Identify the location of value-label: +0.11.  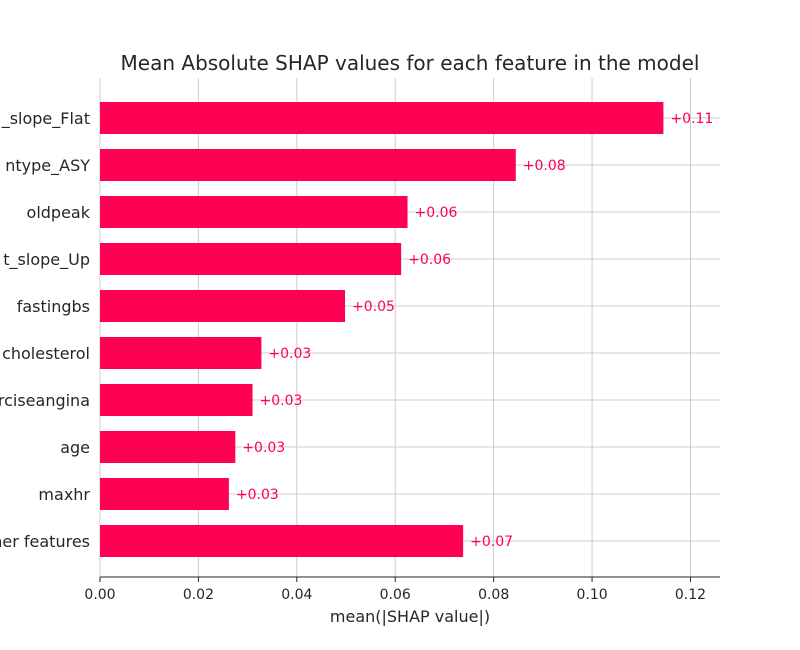
(691, 119).